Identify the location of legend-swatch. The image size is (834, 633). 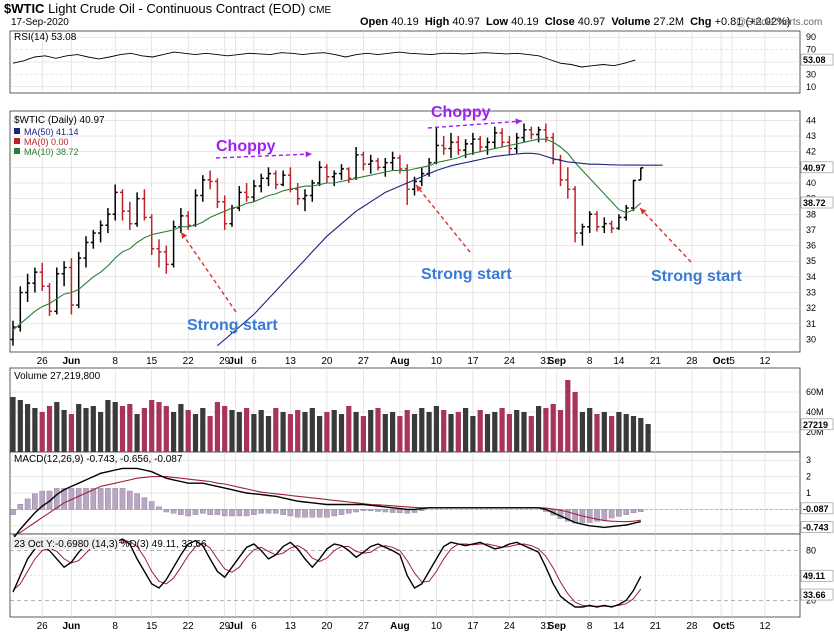
(17, 131).